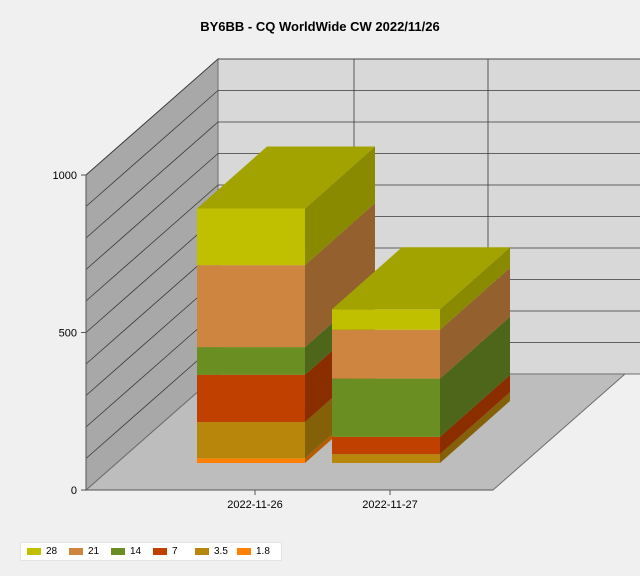 This screenshot has height=576, width=640. Describe the element at coordinates (319, 26) in the screenshot. I see `chart-title: BY6BB - CQ WorldWide CW 2022/11/26` at that location.